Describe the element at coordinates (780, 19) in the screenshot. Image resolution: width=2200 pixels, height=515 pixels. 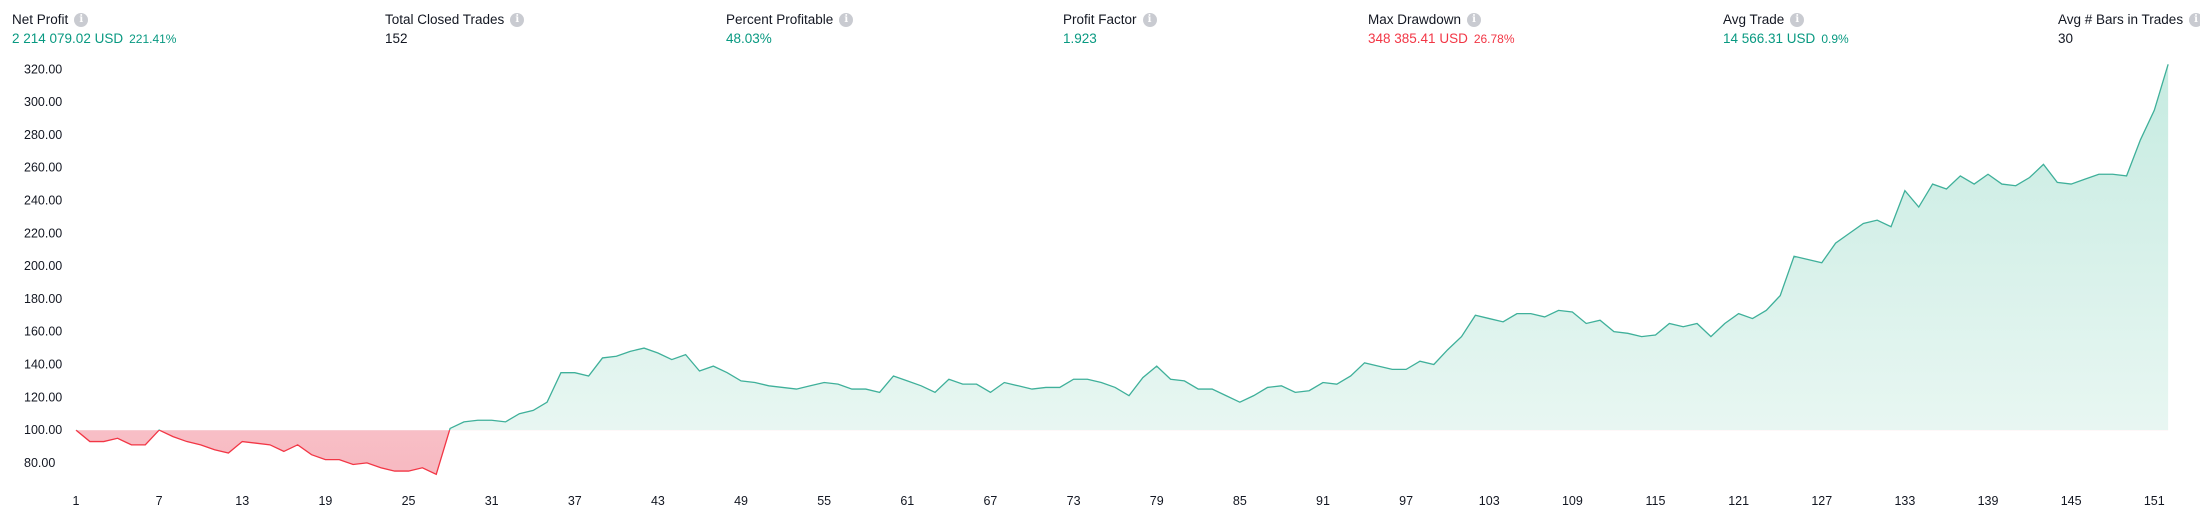
I see `percent-profitable-label: Percent Profitable` at that location.